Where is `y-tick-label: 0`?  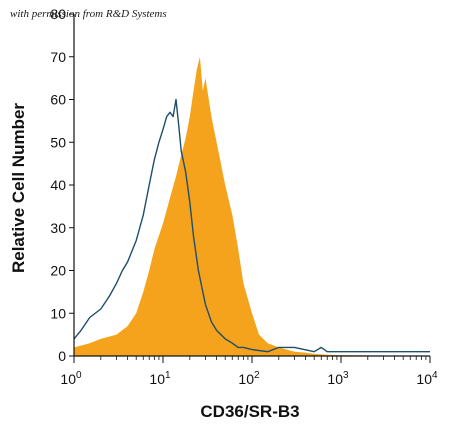
y-tick-label: 0 is located at coordinates (62, 356).